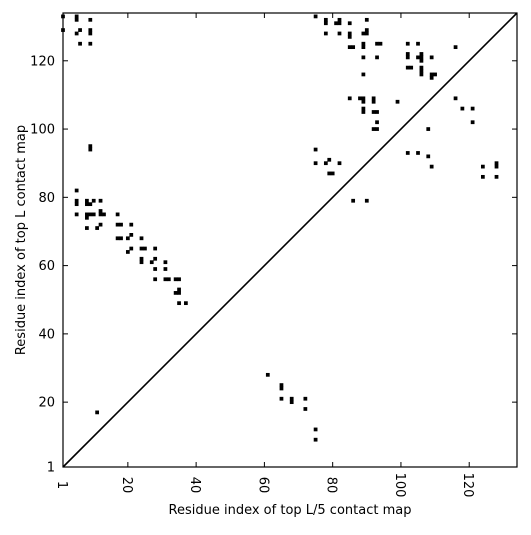 The image size is (531, 535). Describe the element at coordinates (331, 485) in the screenshot. I see `x-tick-label: 80` at that location.